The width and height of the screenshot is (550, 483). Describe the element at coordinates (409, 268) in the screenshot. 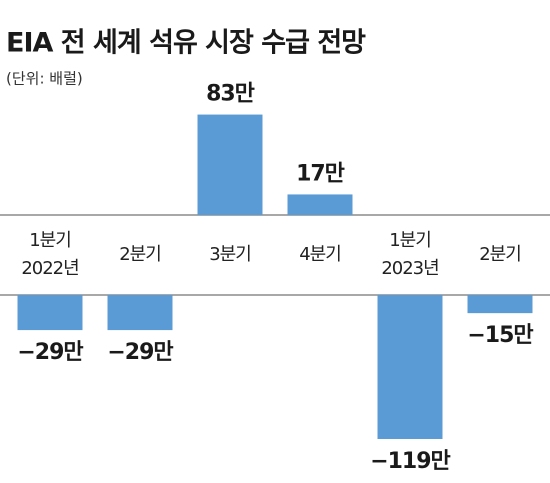

I see `x-tick-label: 2023년` at that location.